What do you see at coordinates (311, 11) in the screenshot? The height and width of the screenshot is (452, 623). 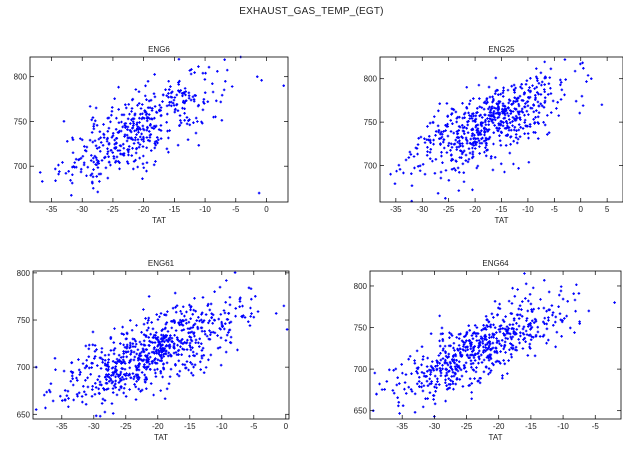 I see `figure-title: EXHAUST_GAS_TEMP_(EGT)` at bounding box center [311, 11].